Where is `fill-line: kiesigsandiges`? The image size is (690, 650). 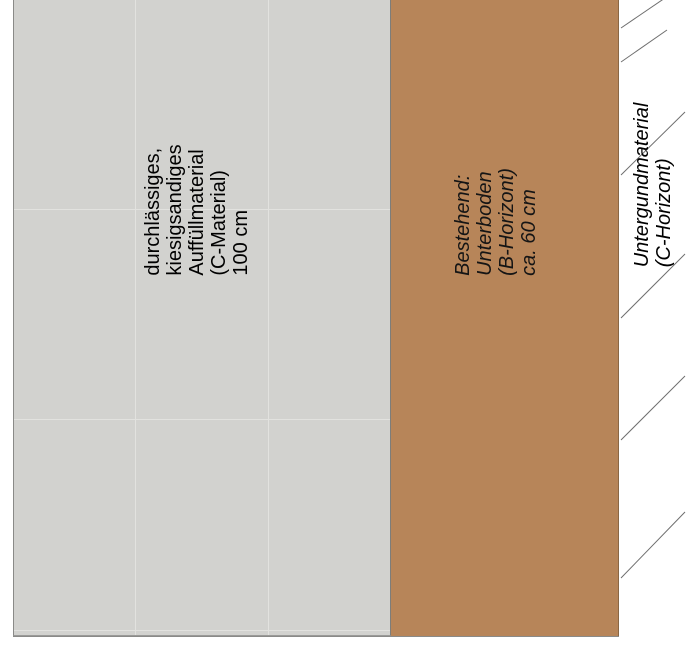 fill-line: kiesigsandiges is located at coordinates (175, 210).